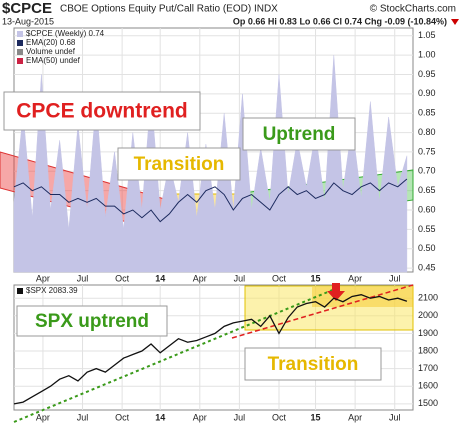  I want to click on legend-label: EMA(50) undef, so click(53, 60).